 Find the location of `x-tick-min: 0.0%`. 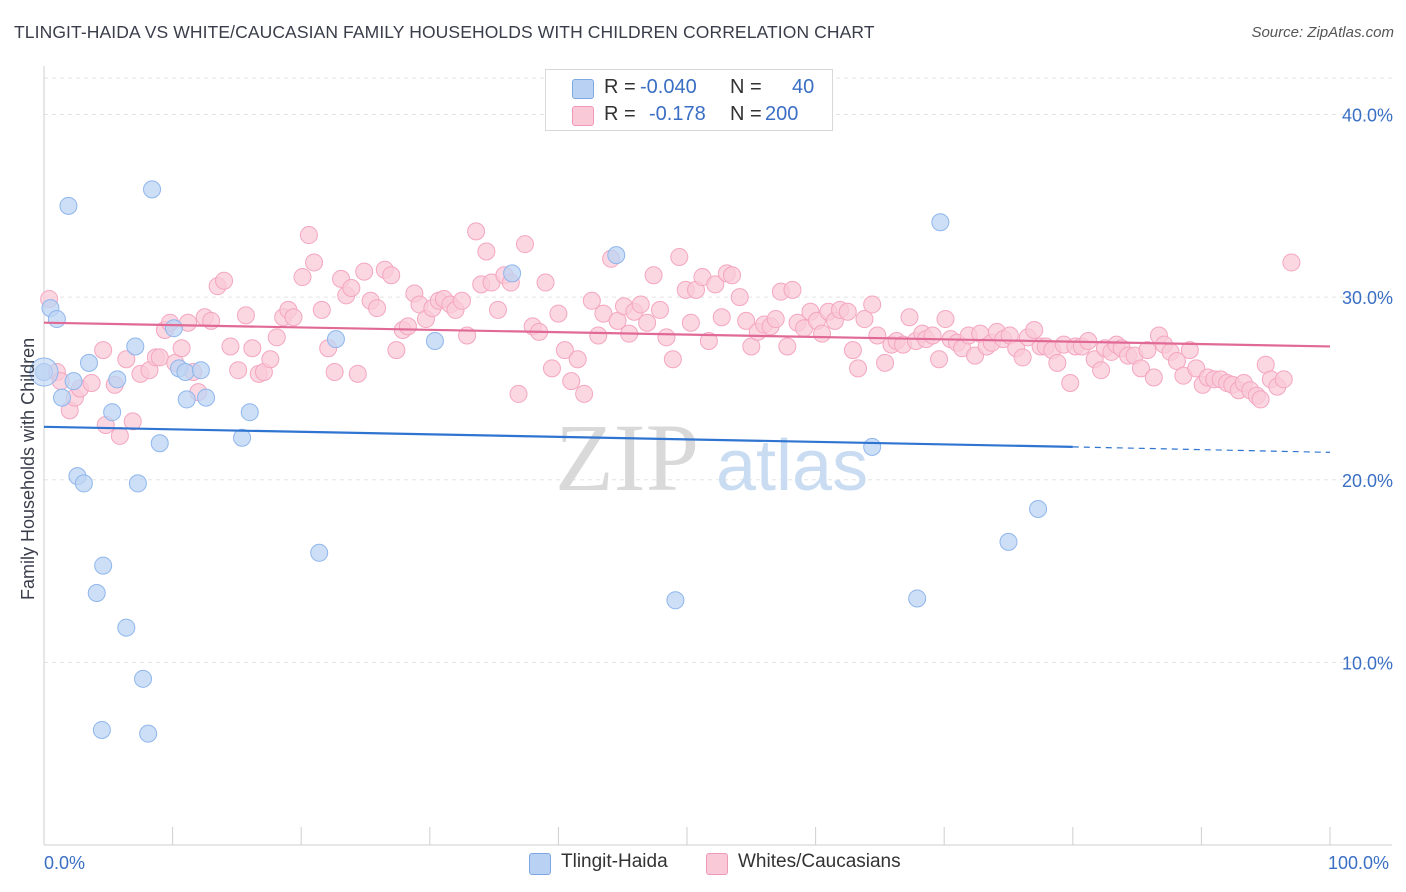

x-tick-min: 0.0% is located at coordinates (64, 863).